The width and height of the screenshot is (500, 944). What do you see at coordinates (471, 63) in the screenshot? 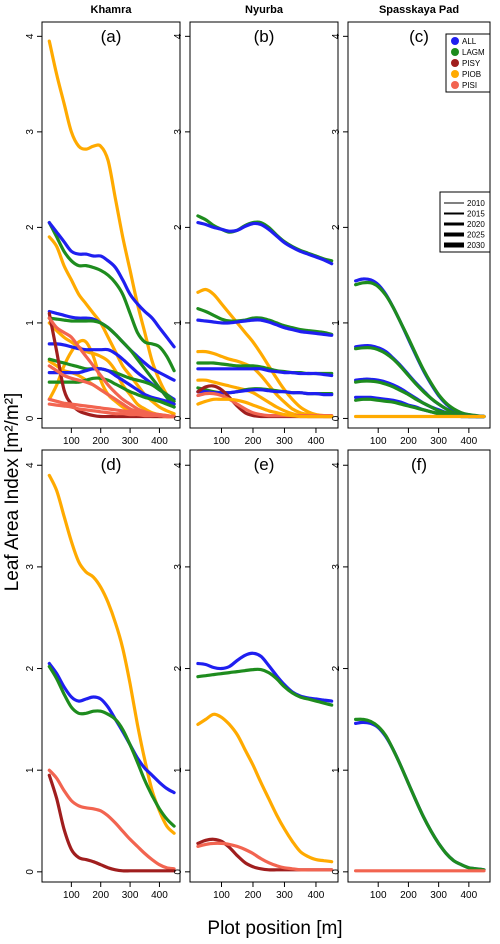
I see `legend-label: PISY` at bounding box center [471, 63].